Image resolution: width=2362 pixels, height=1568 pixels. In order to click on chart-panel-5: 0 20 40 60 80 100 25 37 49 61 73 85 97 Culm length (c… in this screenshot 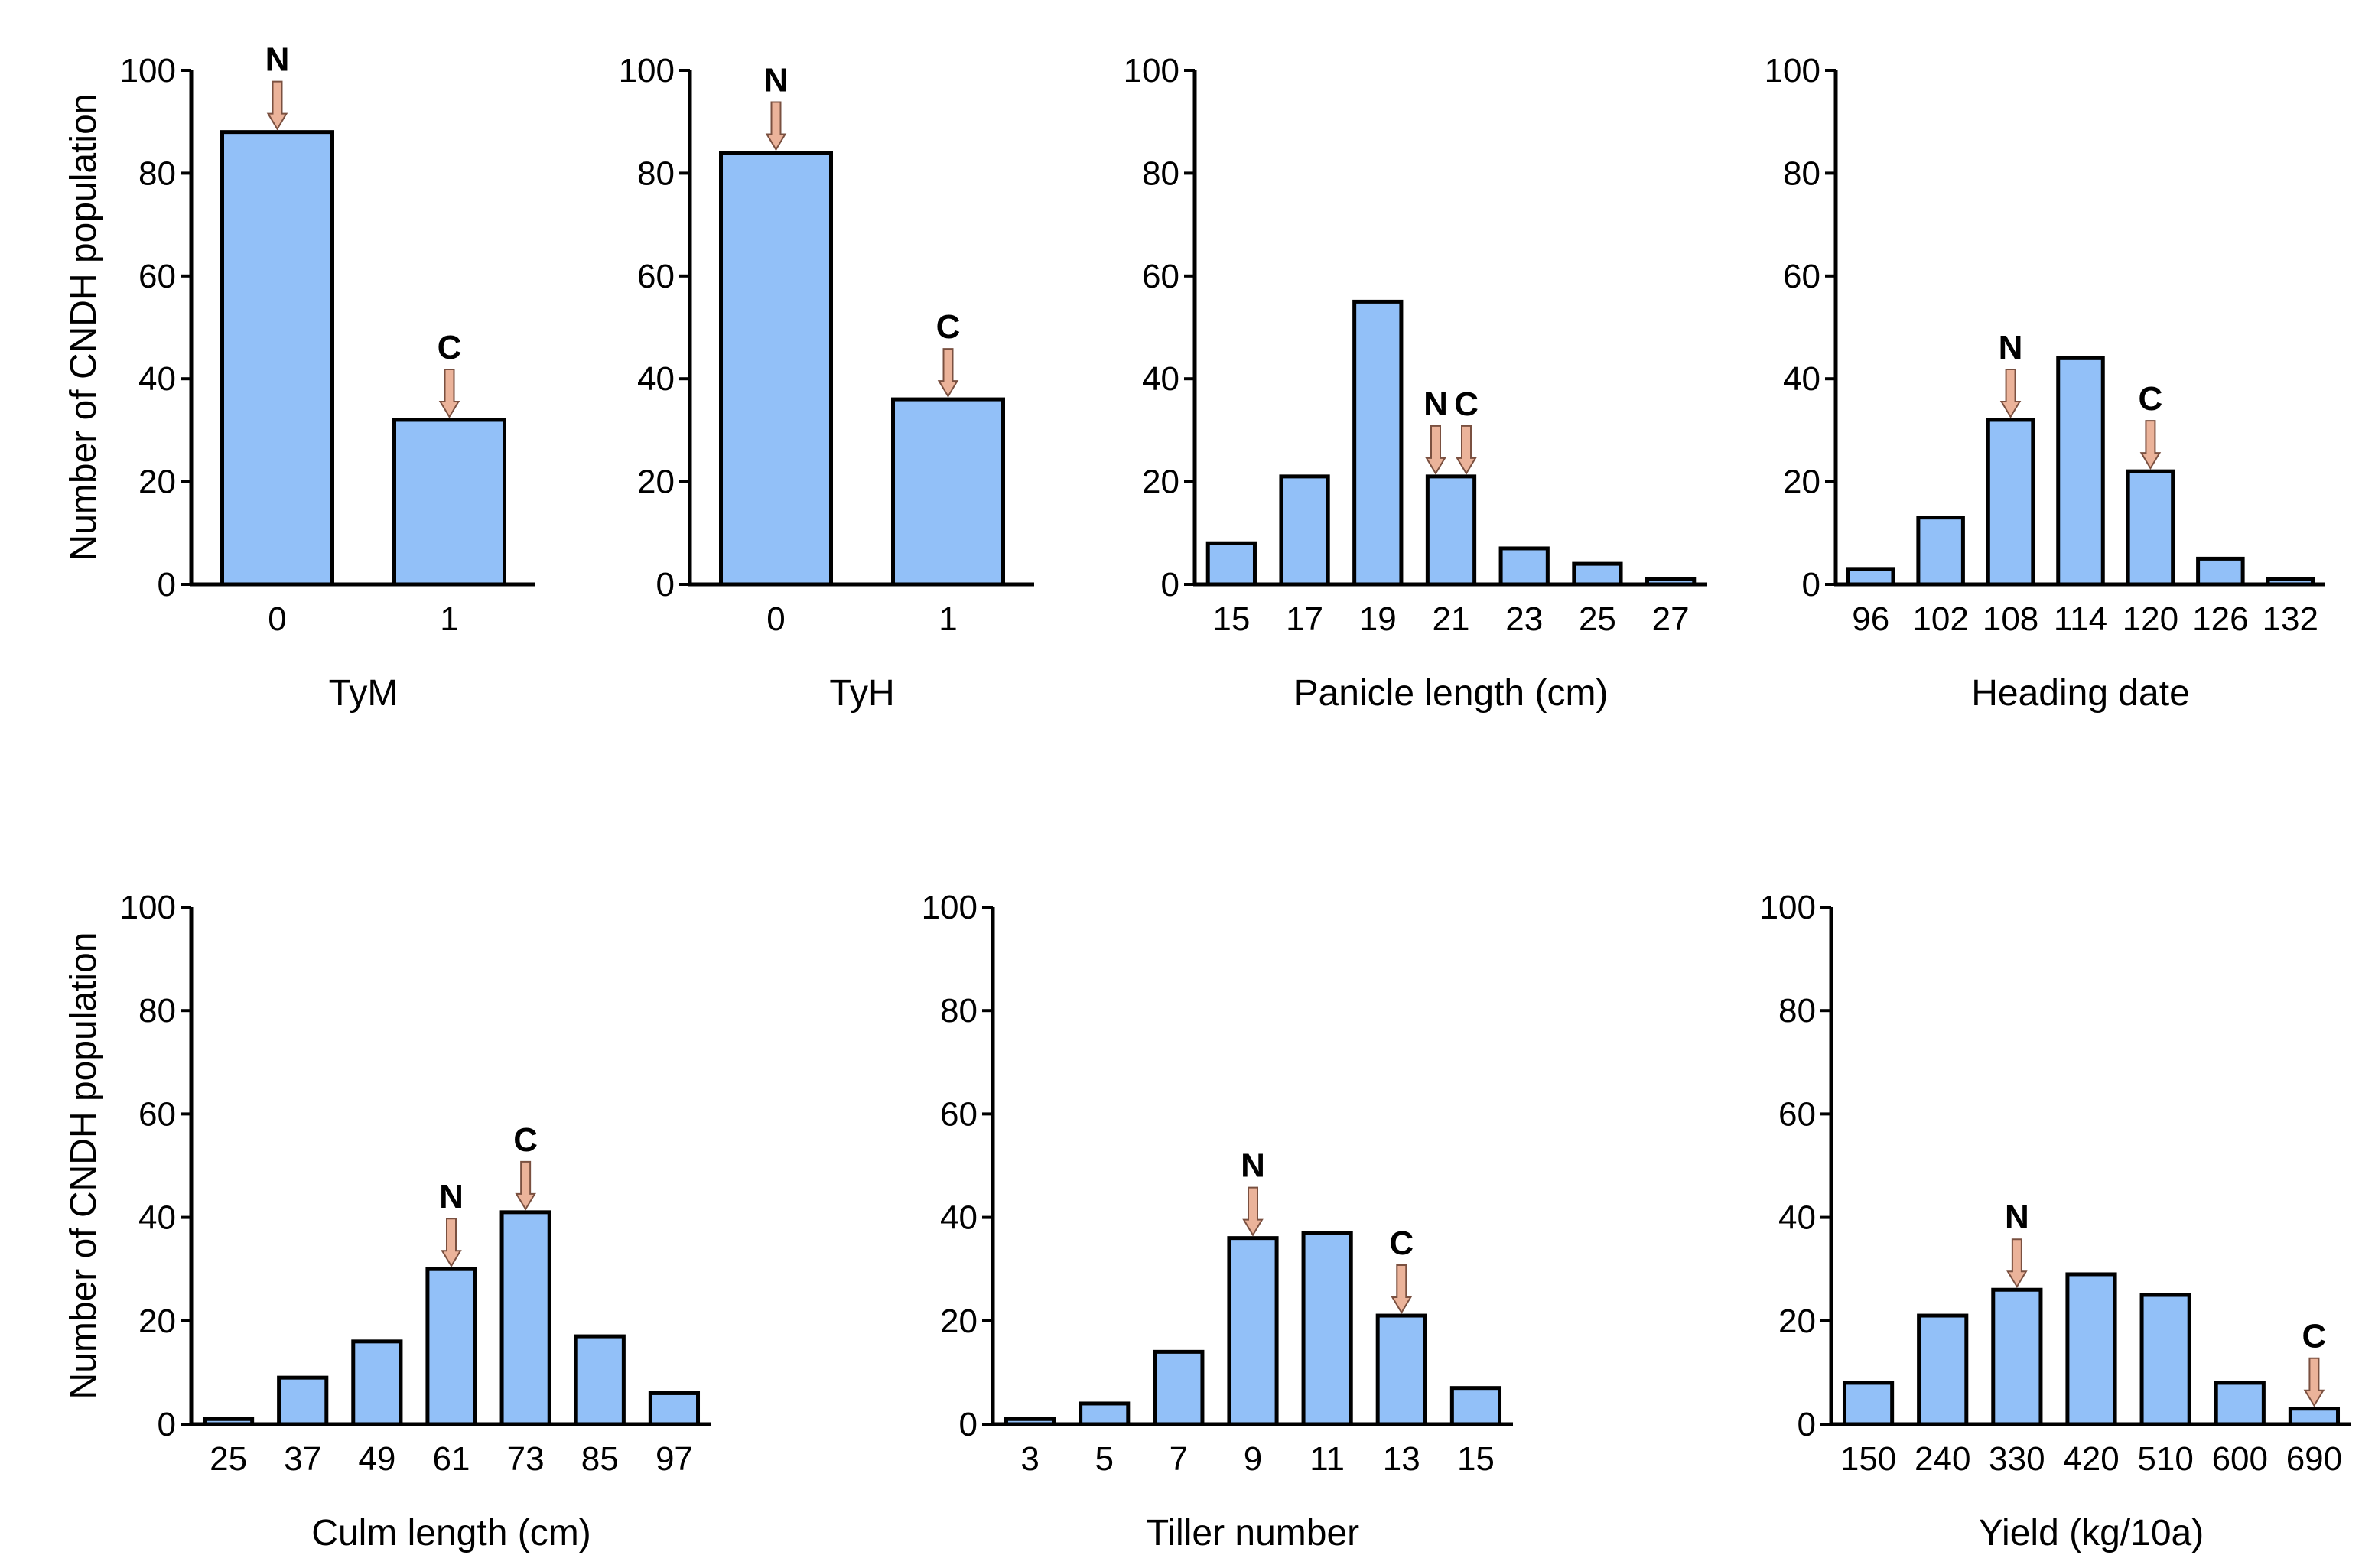, I will do `click(387, 1221)`.